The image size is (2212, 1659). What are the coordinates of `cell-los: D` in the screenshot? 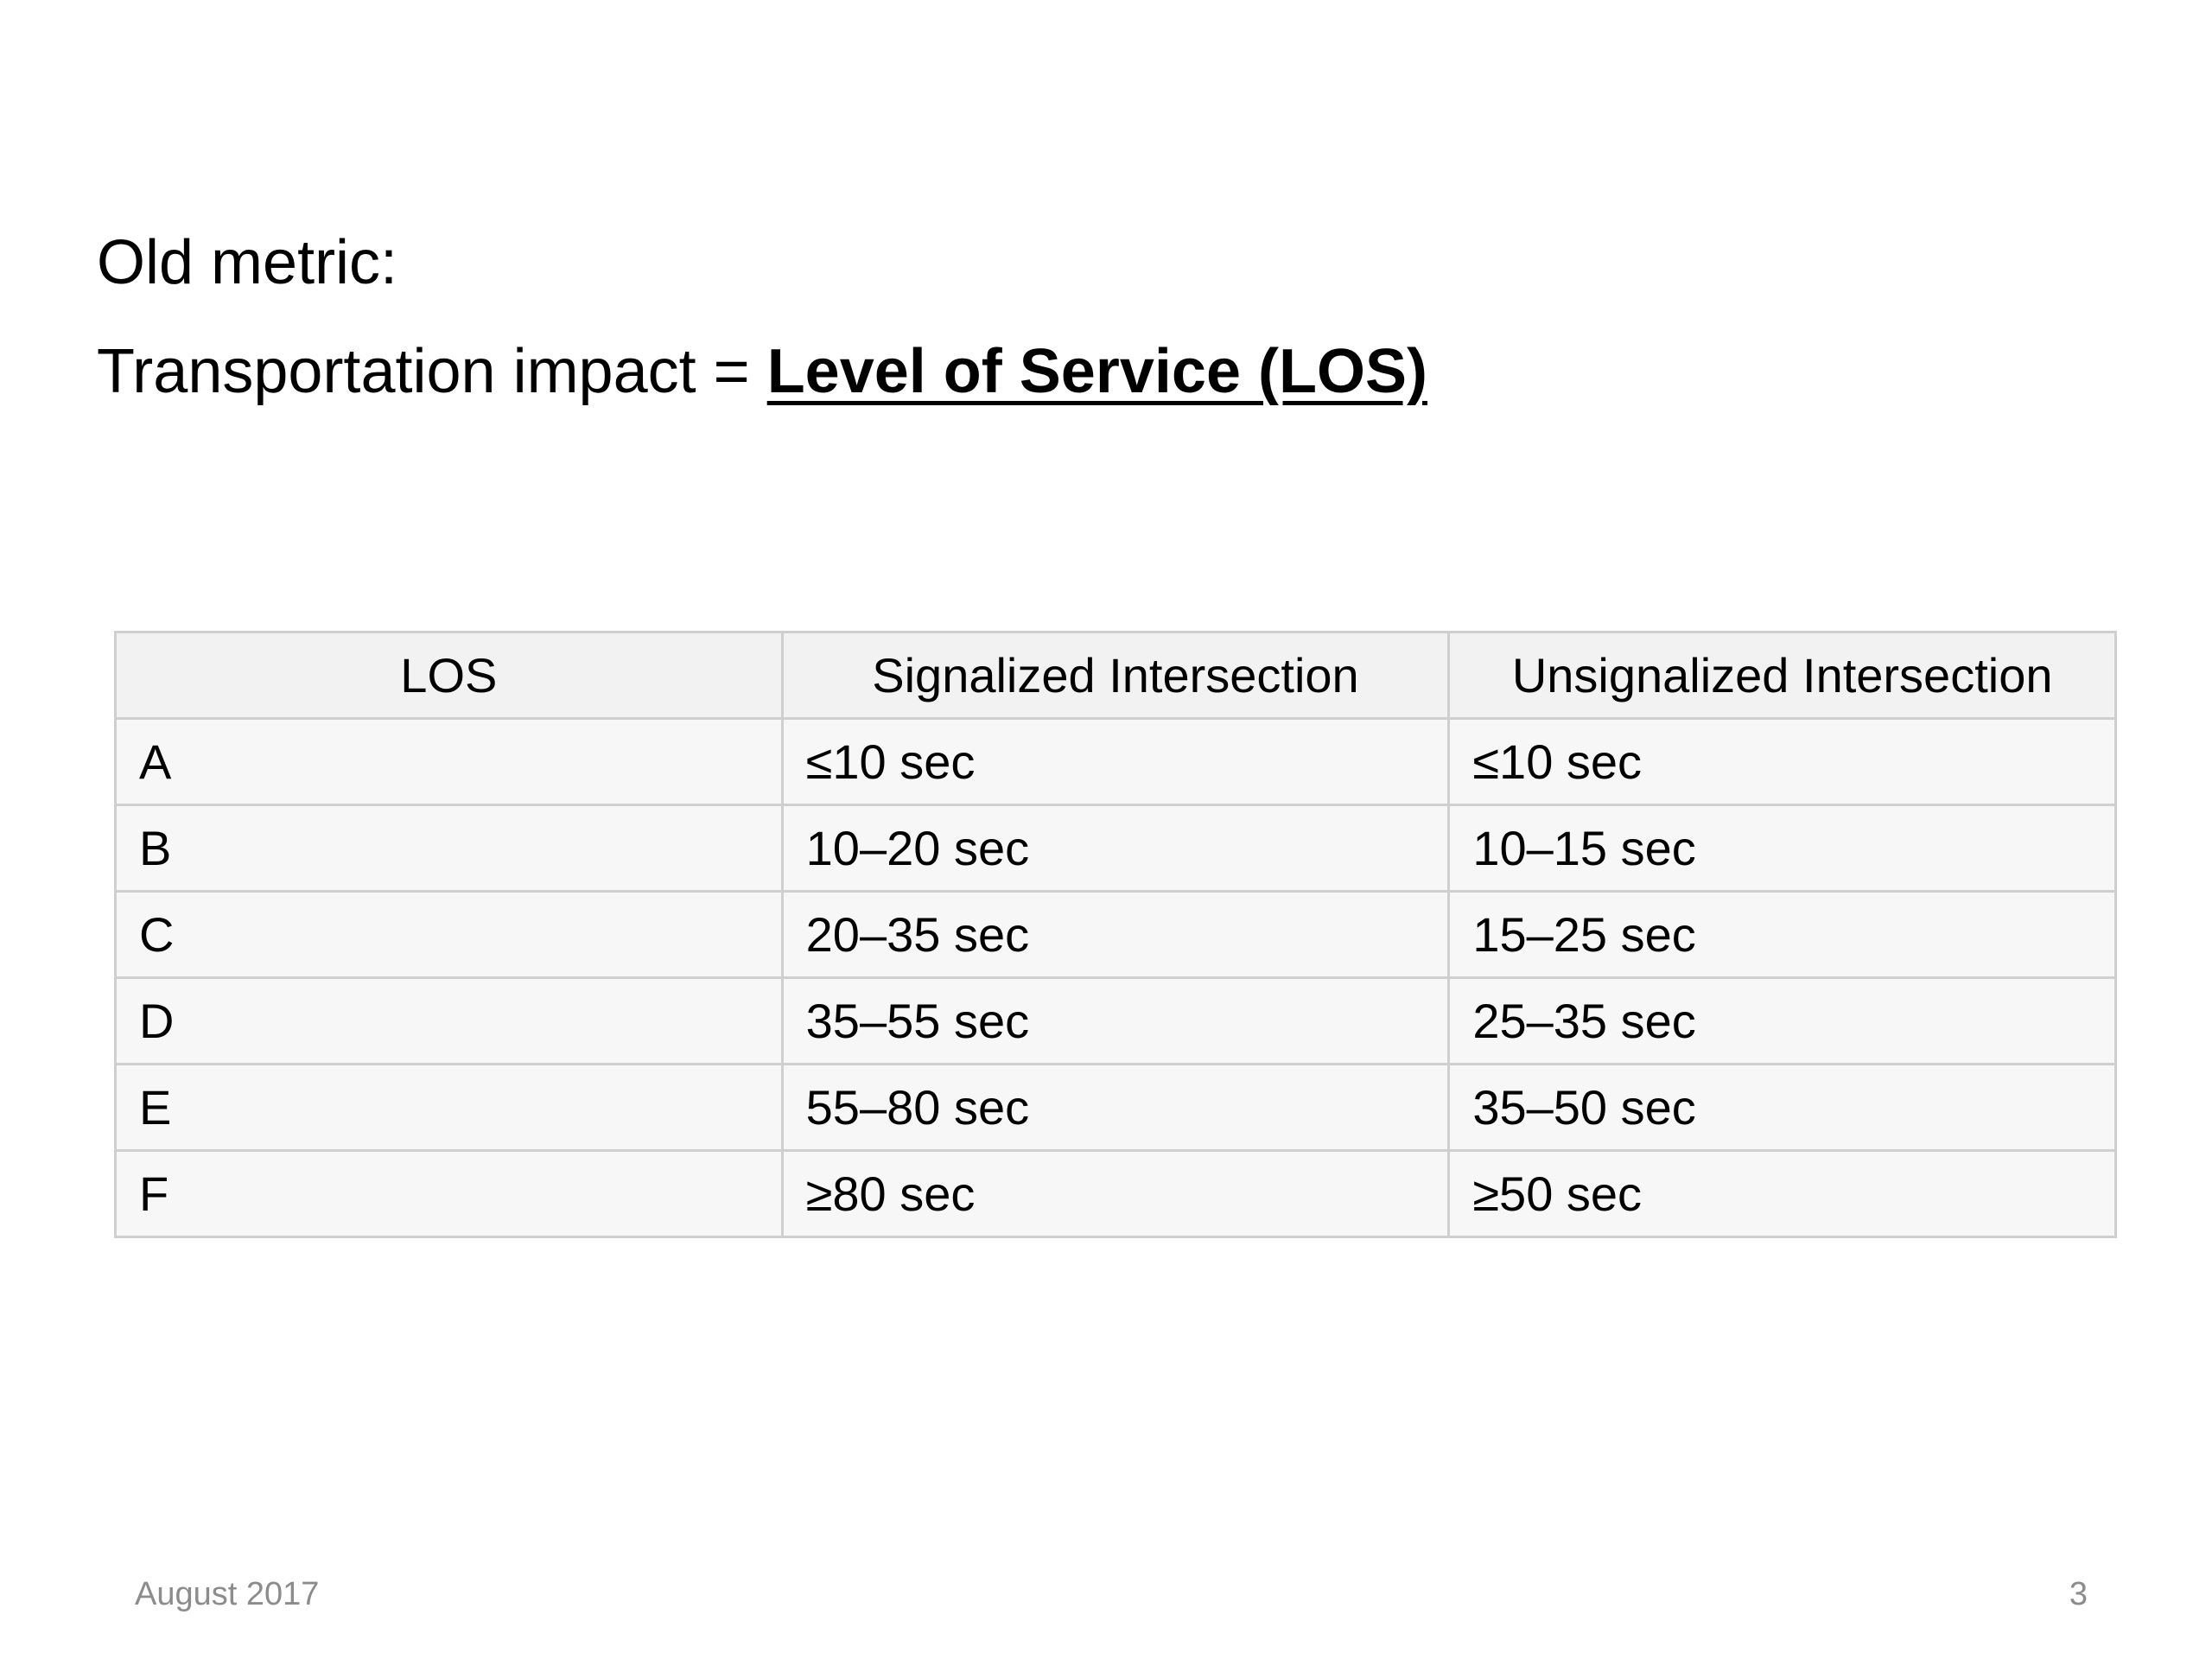 It's located at (449, 1021).